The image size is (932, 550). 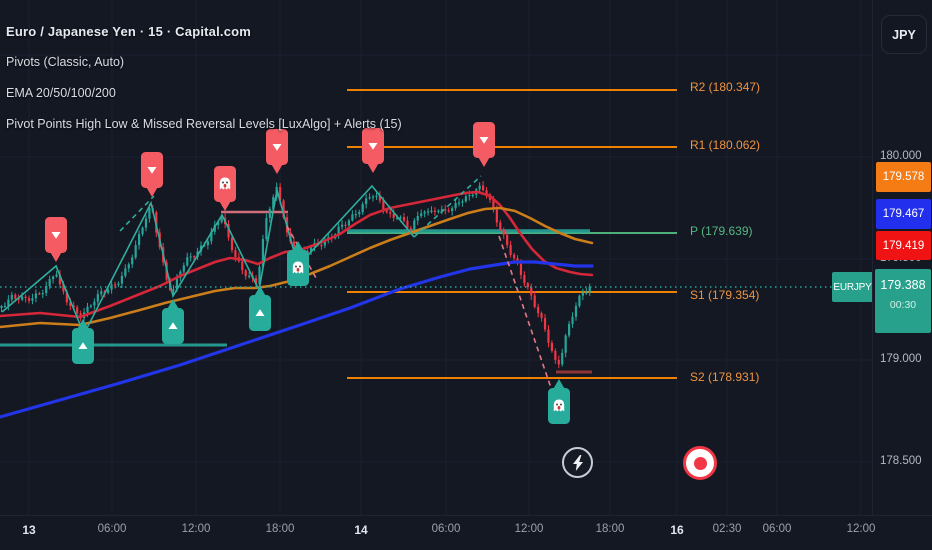 I want to click on quick-trade-button, so click(x=577, y=462).